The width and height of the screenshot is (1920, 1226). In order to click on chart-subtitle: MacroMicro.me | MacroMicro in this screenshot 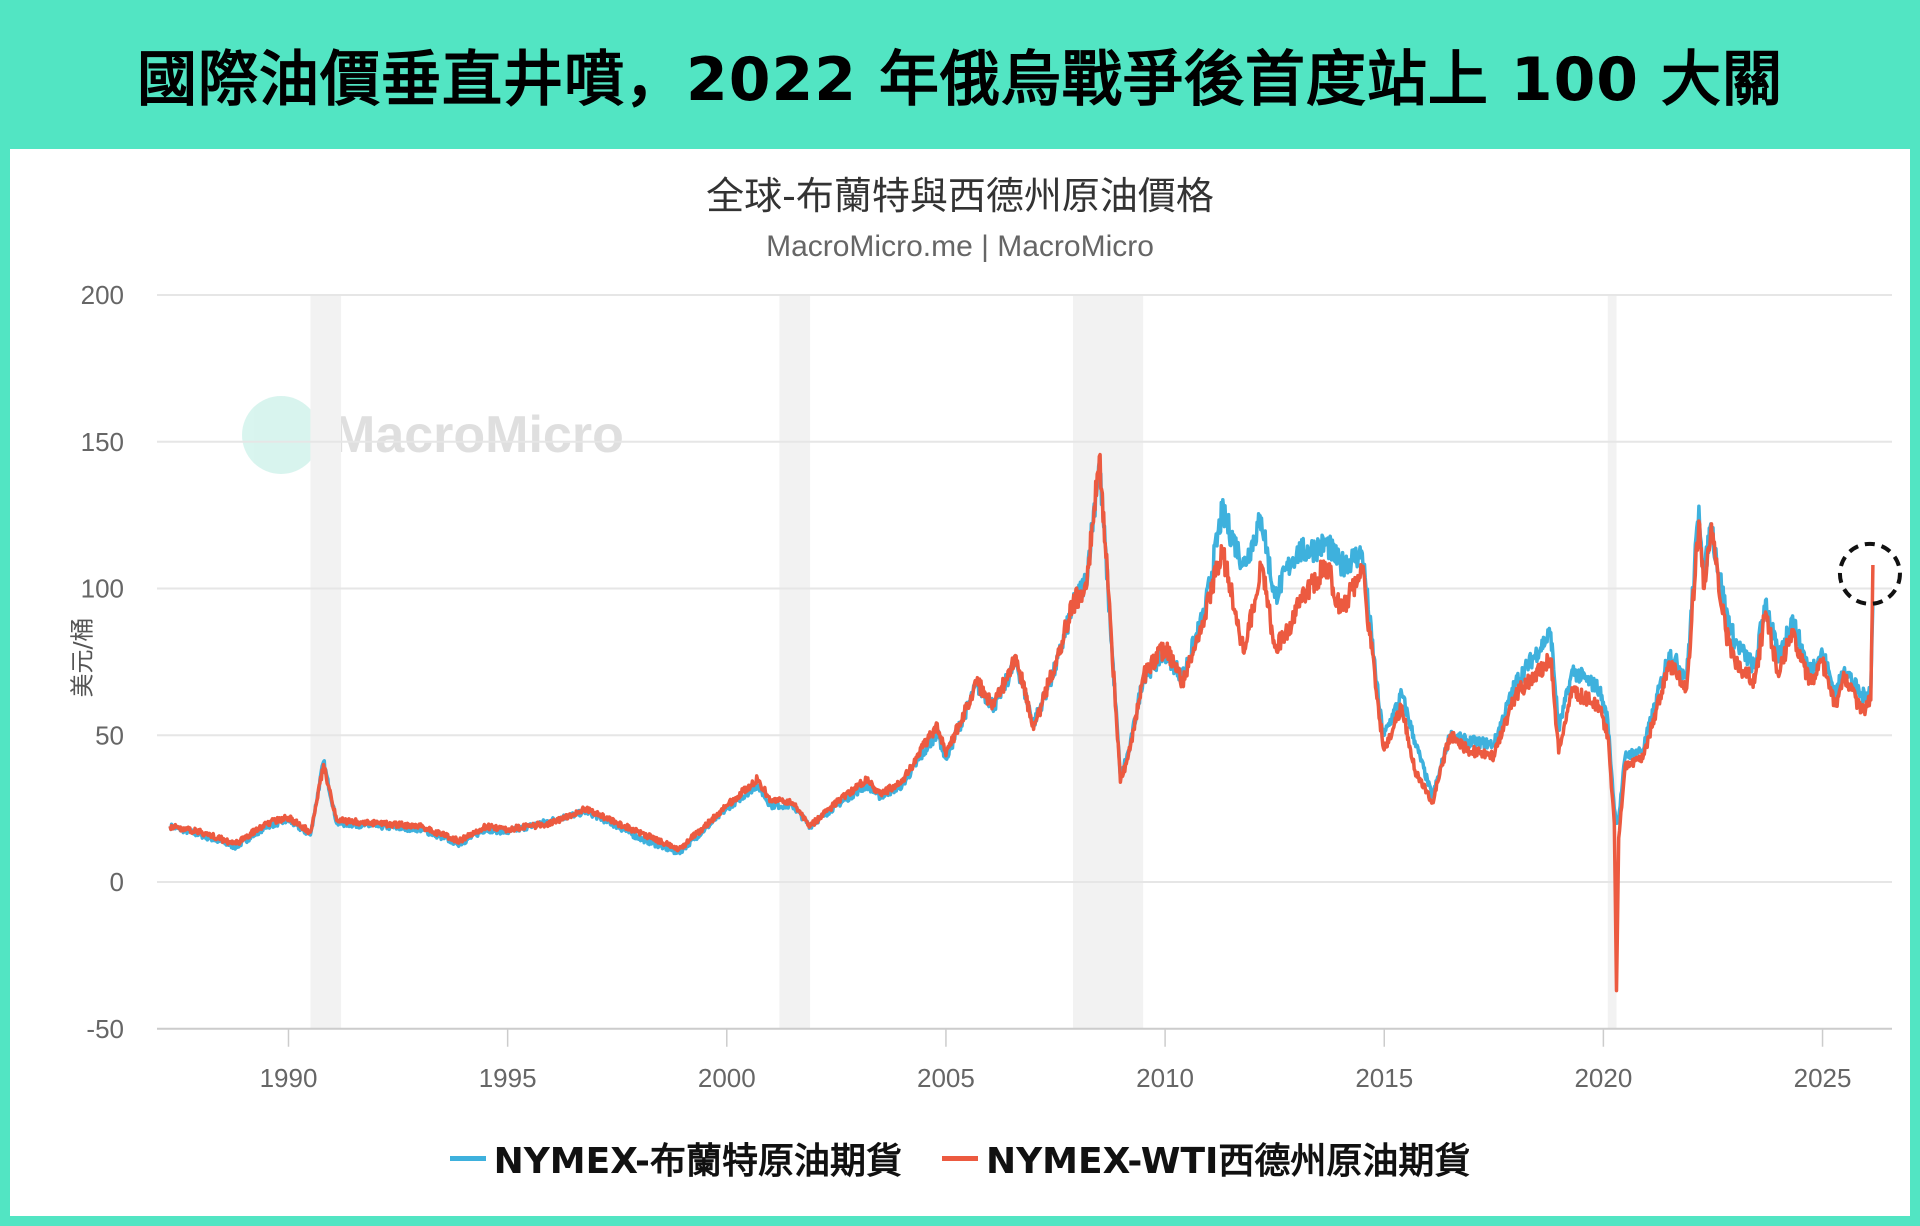, I will do `click(960, 246)`.